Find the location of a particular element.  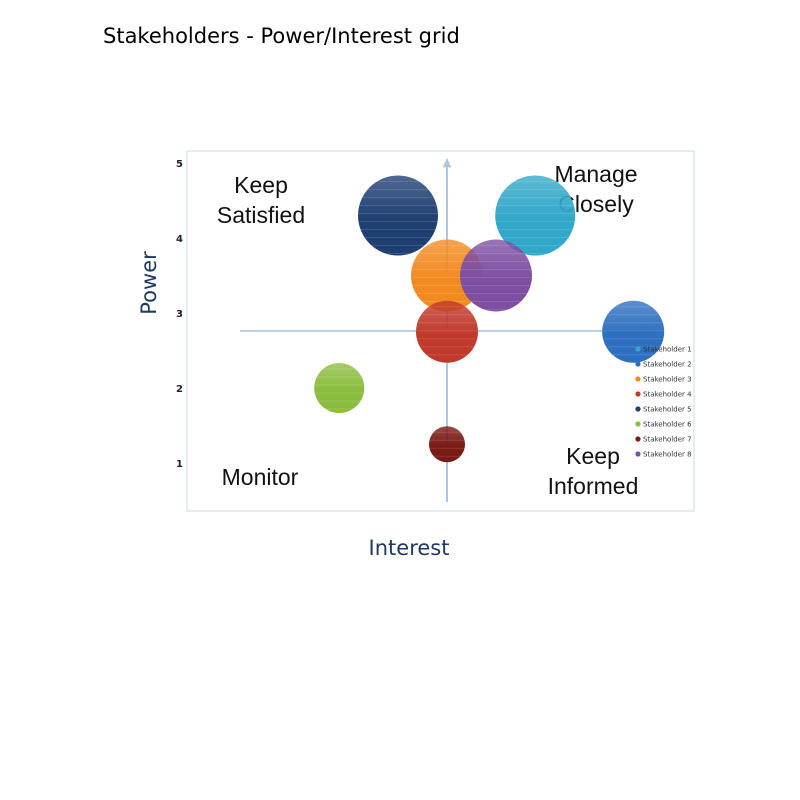

chart-title: Stakeholders - Power/Interest grid is located at coordinates (281, 36).